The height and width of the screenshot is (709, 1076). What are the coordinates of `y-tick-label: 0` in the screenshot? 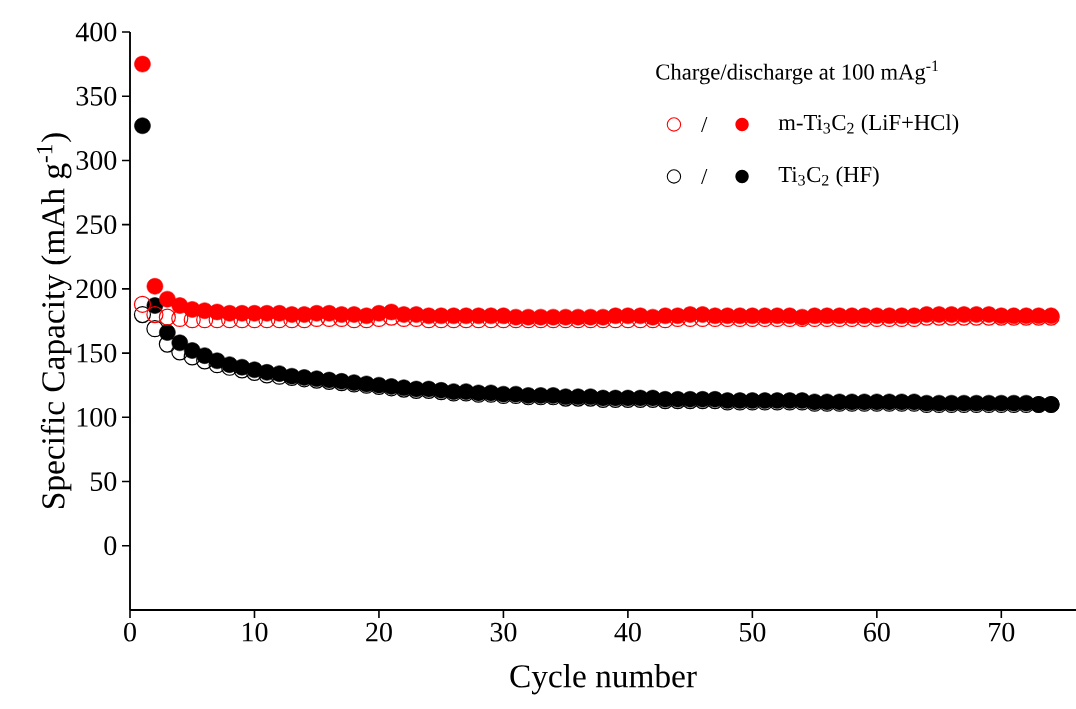 It's located at (110, 546).